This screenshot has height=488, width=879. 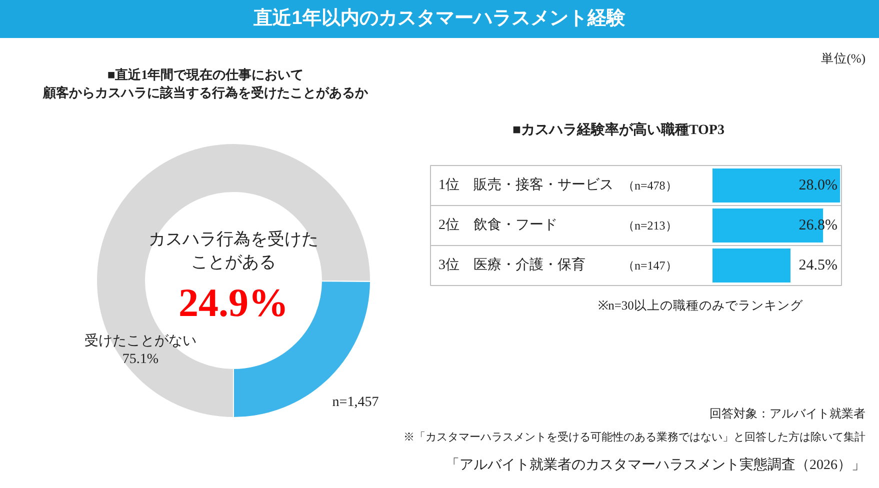 What do you see at coordinates (512, 265) in the screenshot?
I see `category-label: 3位 医療・介護・保育` at bounding box center [512, 265].